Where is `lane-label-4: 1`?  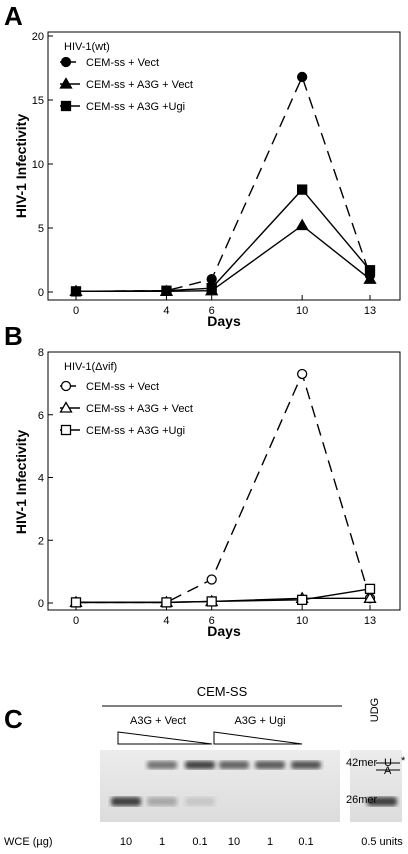 lane-label-4: 1 is located at coordinates (270, 842).